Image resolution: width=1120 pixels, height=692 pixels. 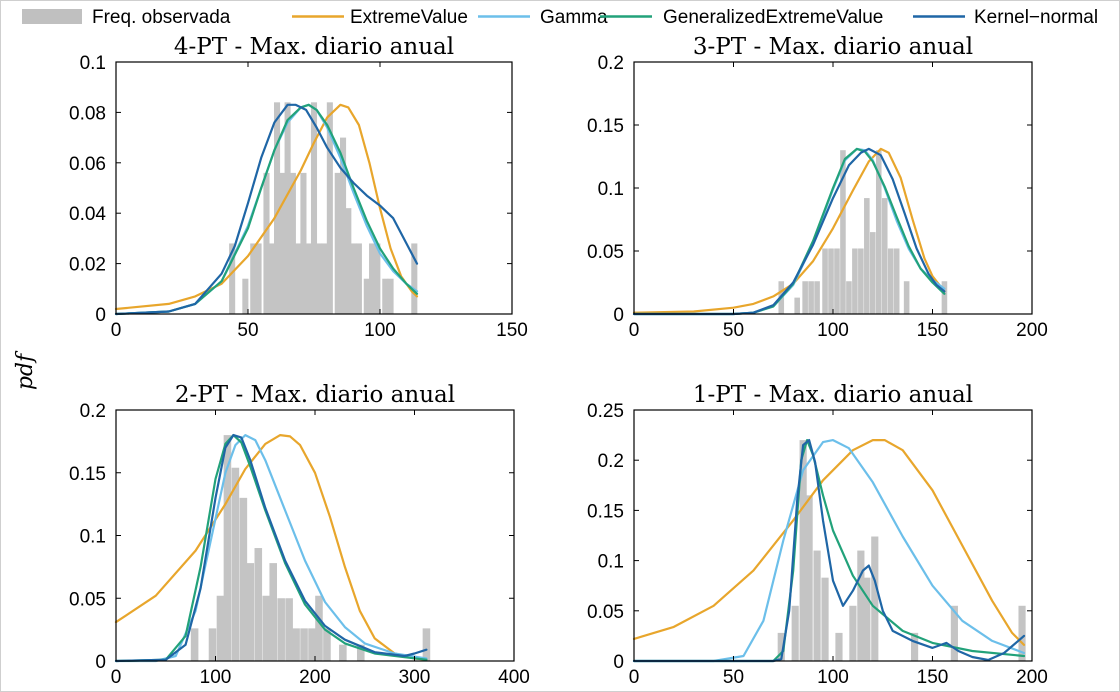 I want to click on series-line-generalizedextremevalue, so click(x=266, y=209).